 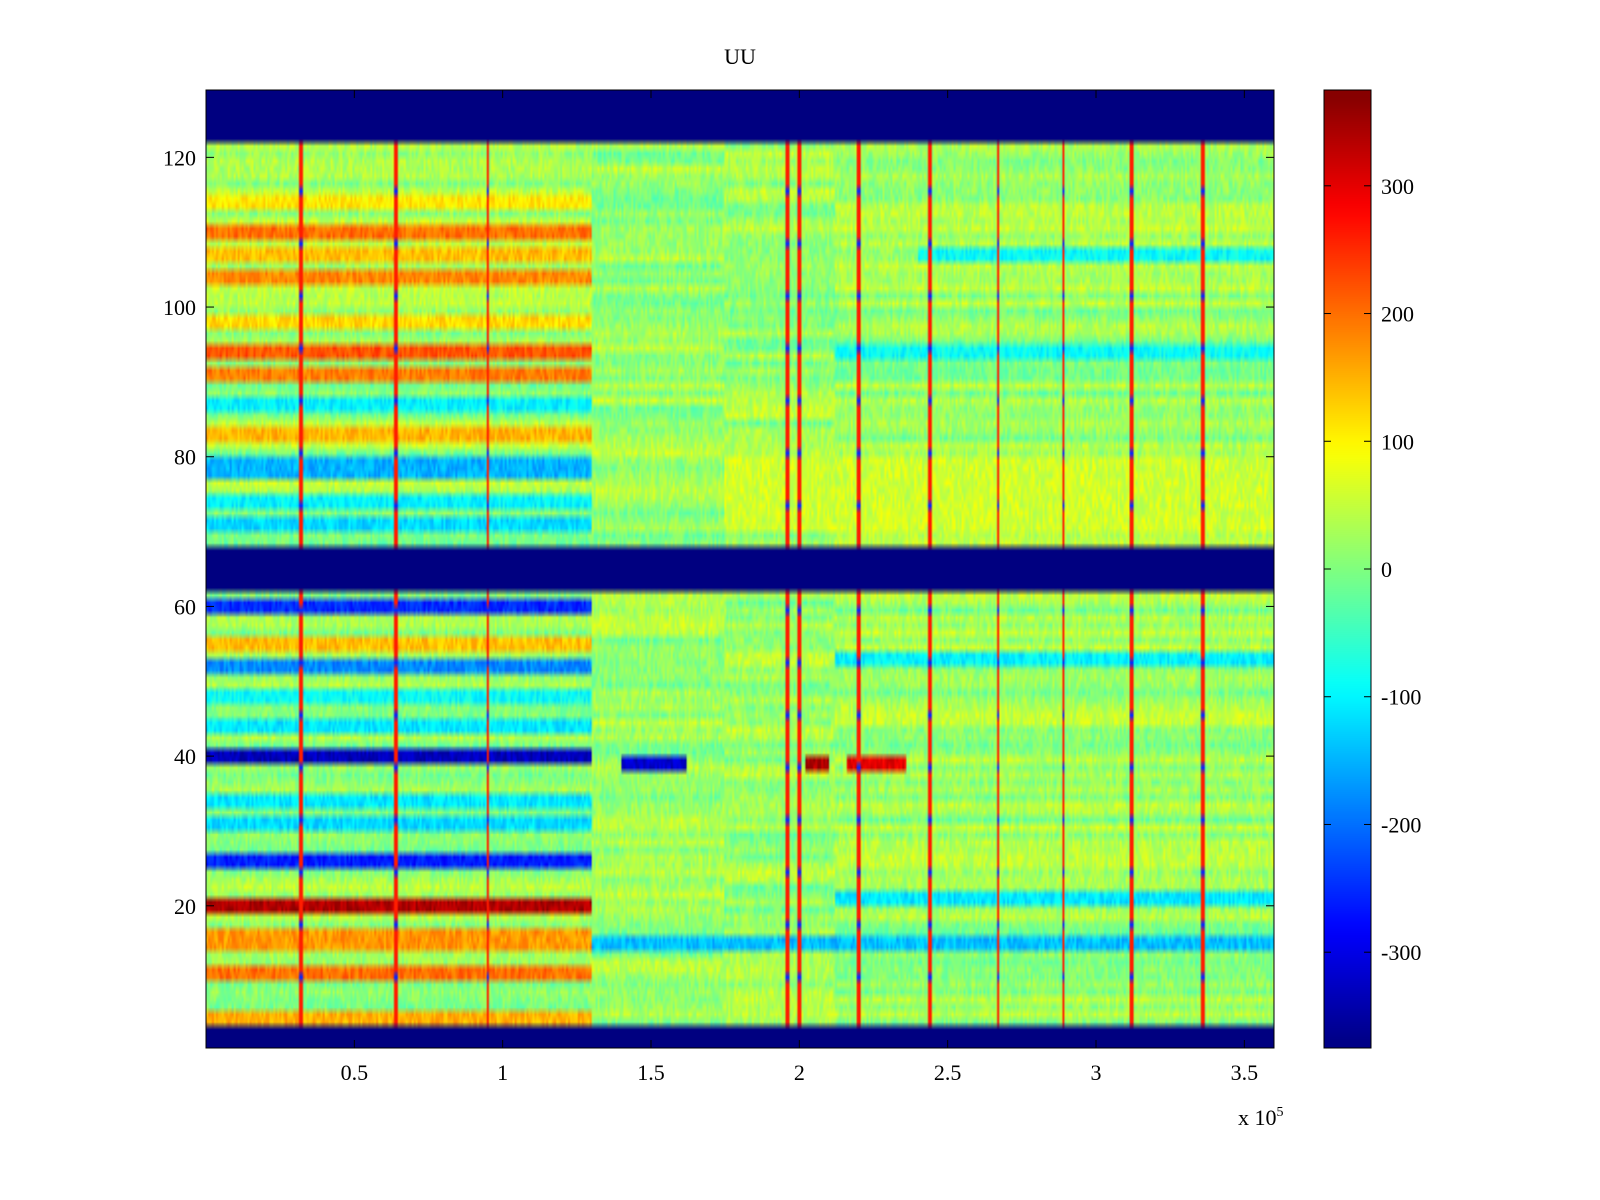 What do you see at coordinates (1397, 186) in the screenshot?
I see `colorbar-tick-label: 300` at bounding box center [1397, 186].